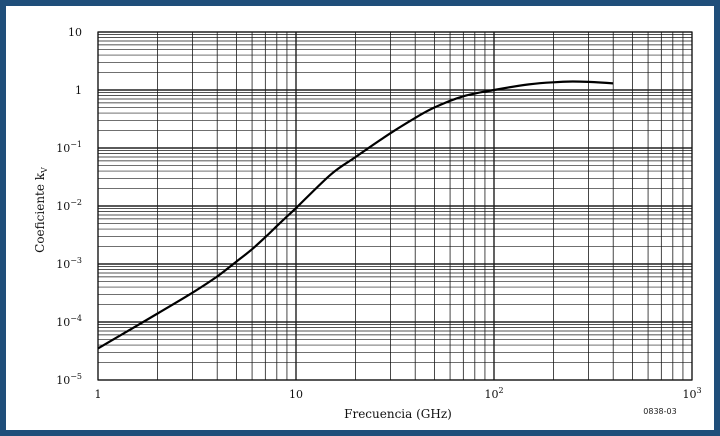 Image resolution: width=720 pixels, height=436 pixels. What do you see at coordinates (44, 170) in the screenshot?
I see `y-axis-label-sub: V` at bounding box center [44, 170].